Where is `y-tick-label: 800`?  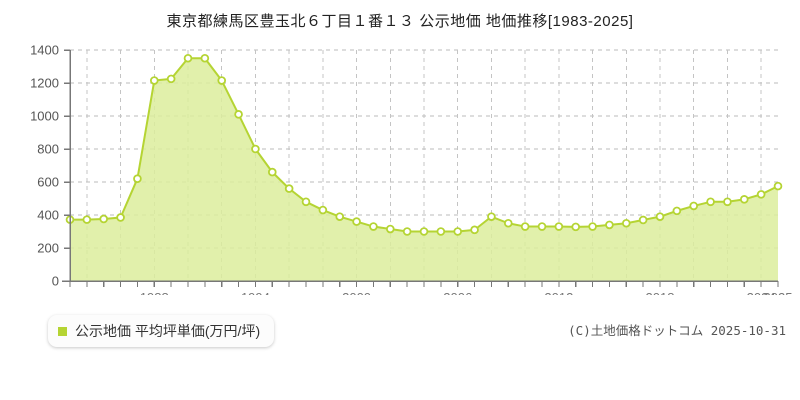
y-tick-label: 800 is located at coordinates (48, 149).